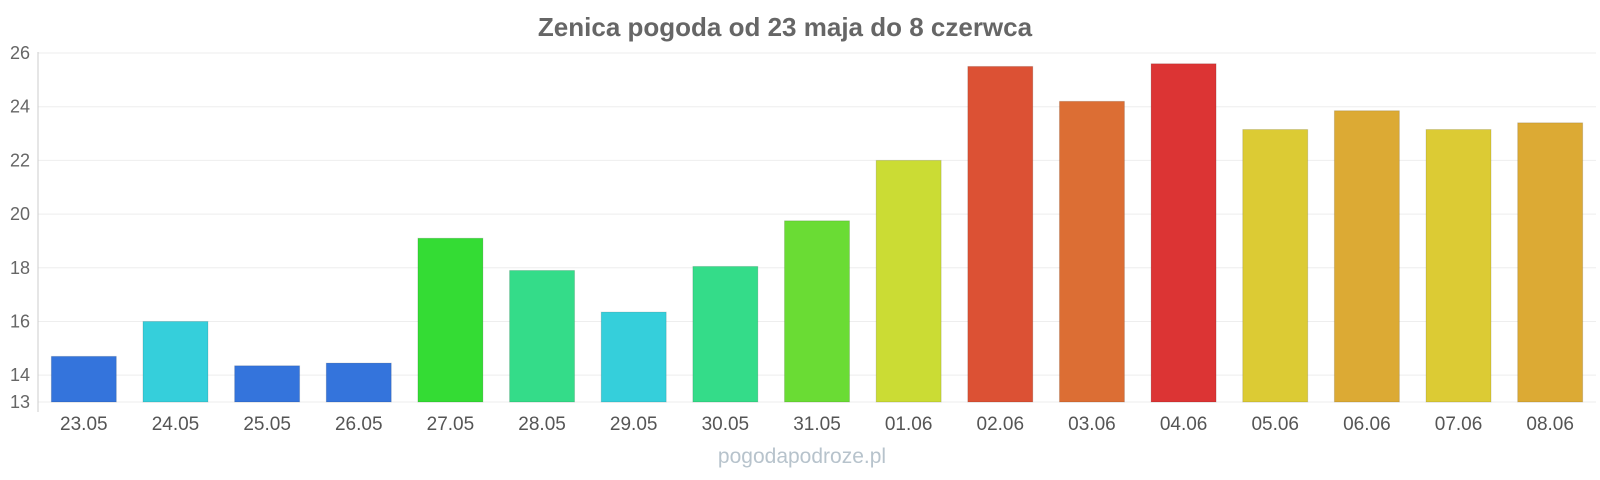 The width and height of the screenshot is (1600, 480). What do you see at coordinates (1183, 233) in the screenshot?
I see `bar-04.06` at bounding box center [1183, 233].